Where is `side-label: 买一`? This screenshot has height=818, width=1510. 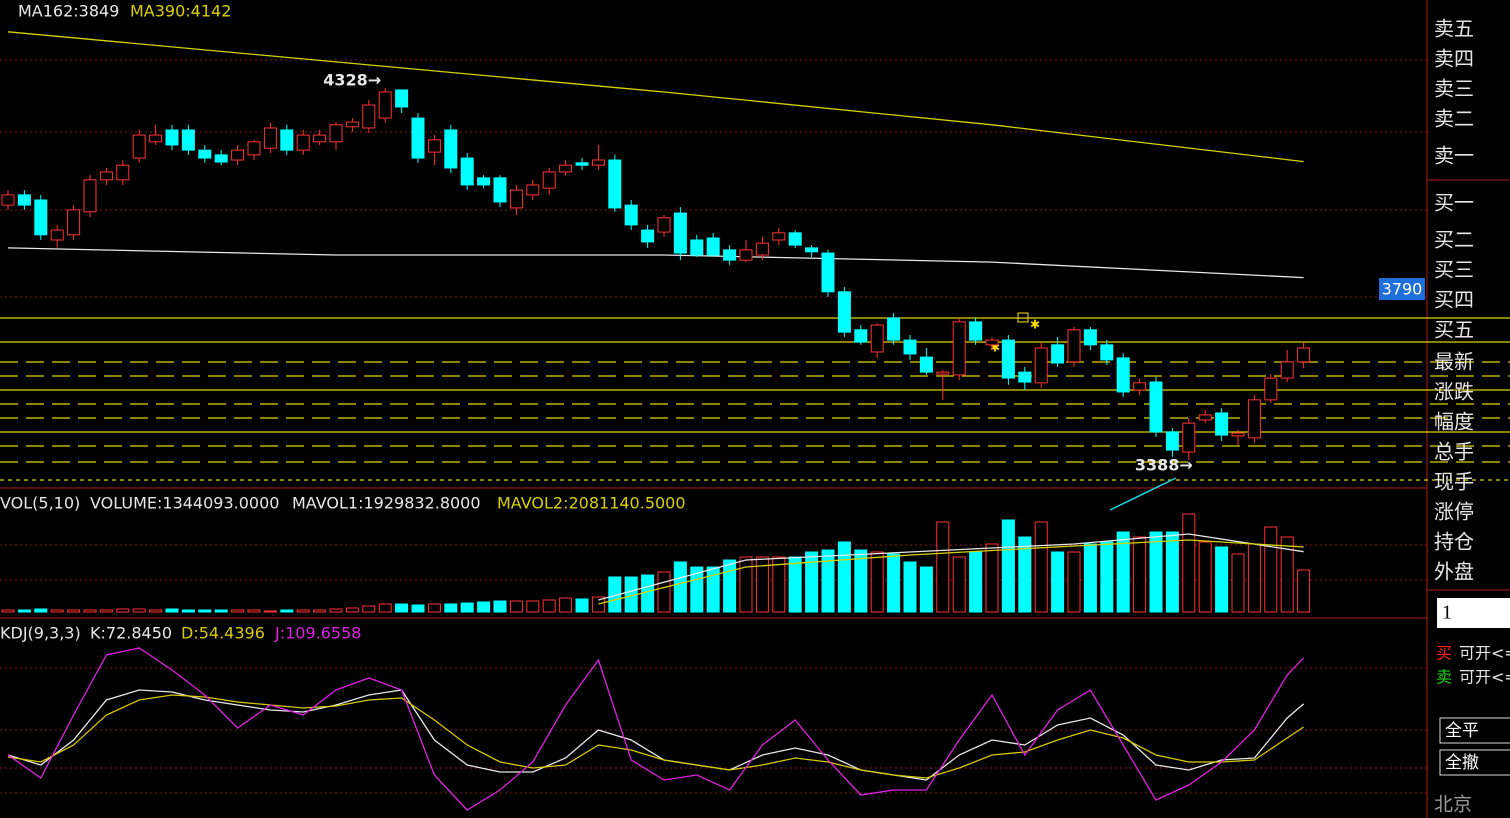
side-label: 买一 is located at coordinates (1454, 203).